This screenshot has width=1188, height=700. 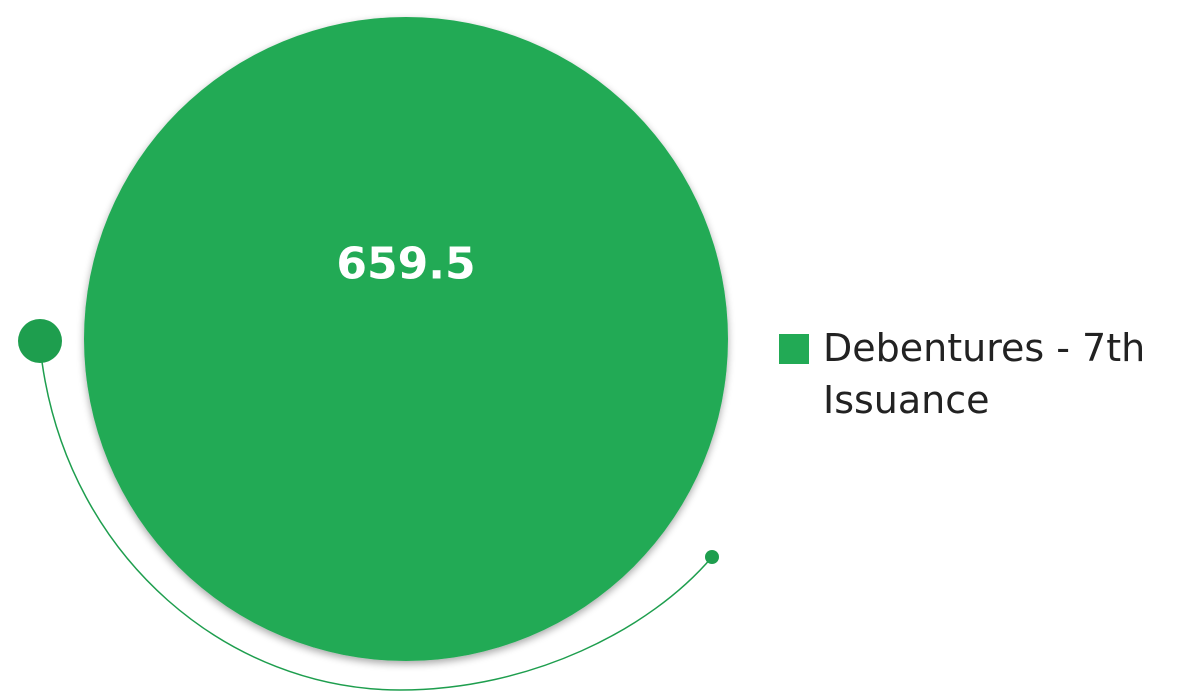 I want to click on legend-label: Debentures - 7th Issuance, so click(x=984, y=374).